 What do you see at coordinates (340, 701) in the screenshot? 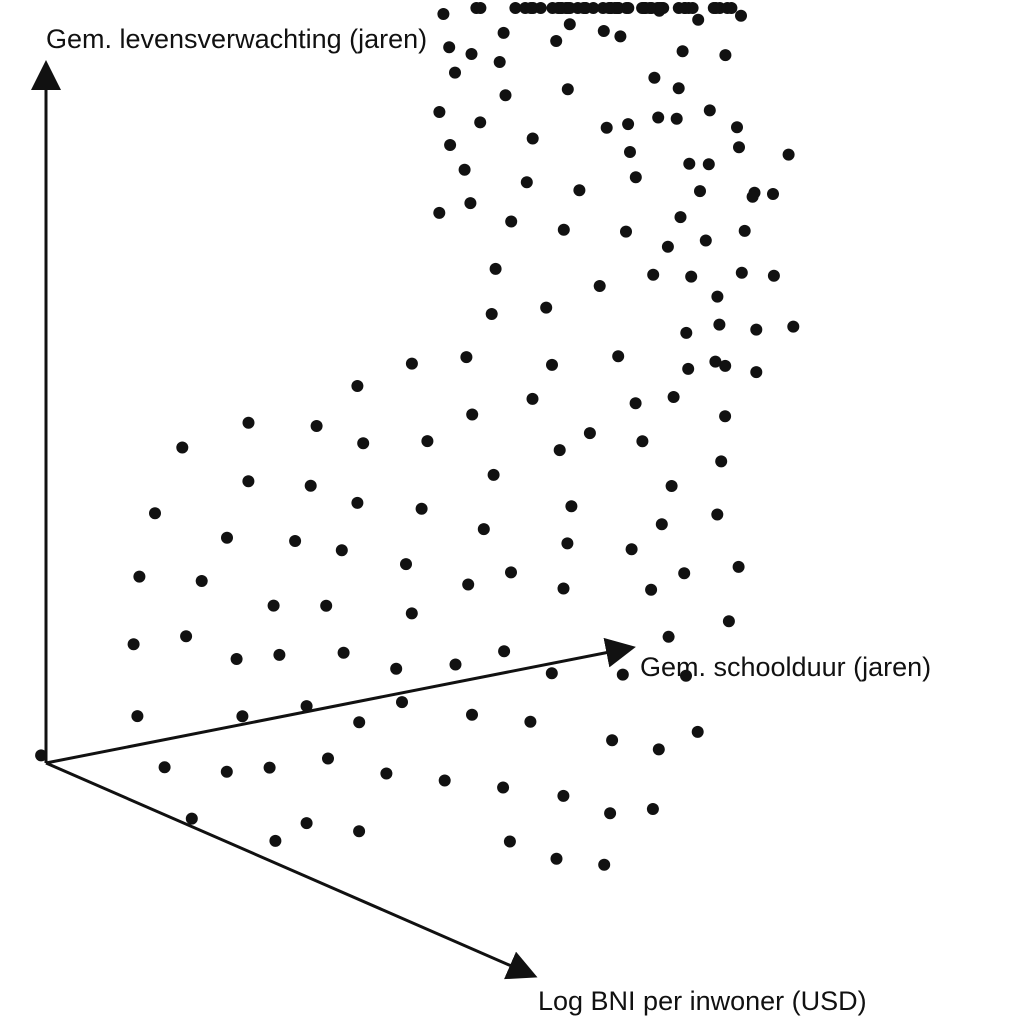
I see `depth-axis-line` at bounding box center [340, 701].